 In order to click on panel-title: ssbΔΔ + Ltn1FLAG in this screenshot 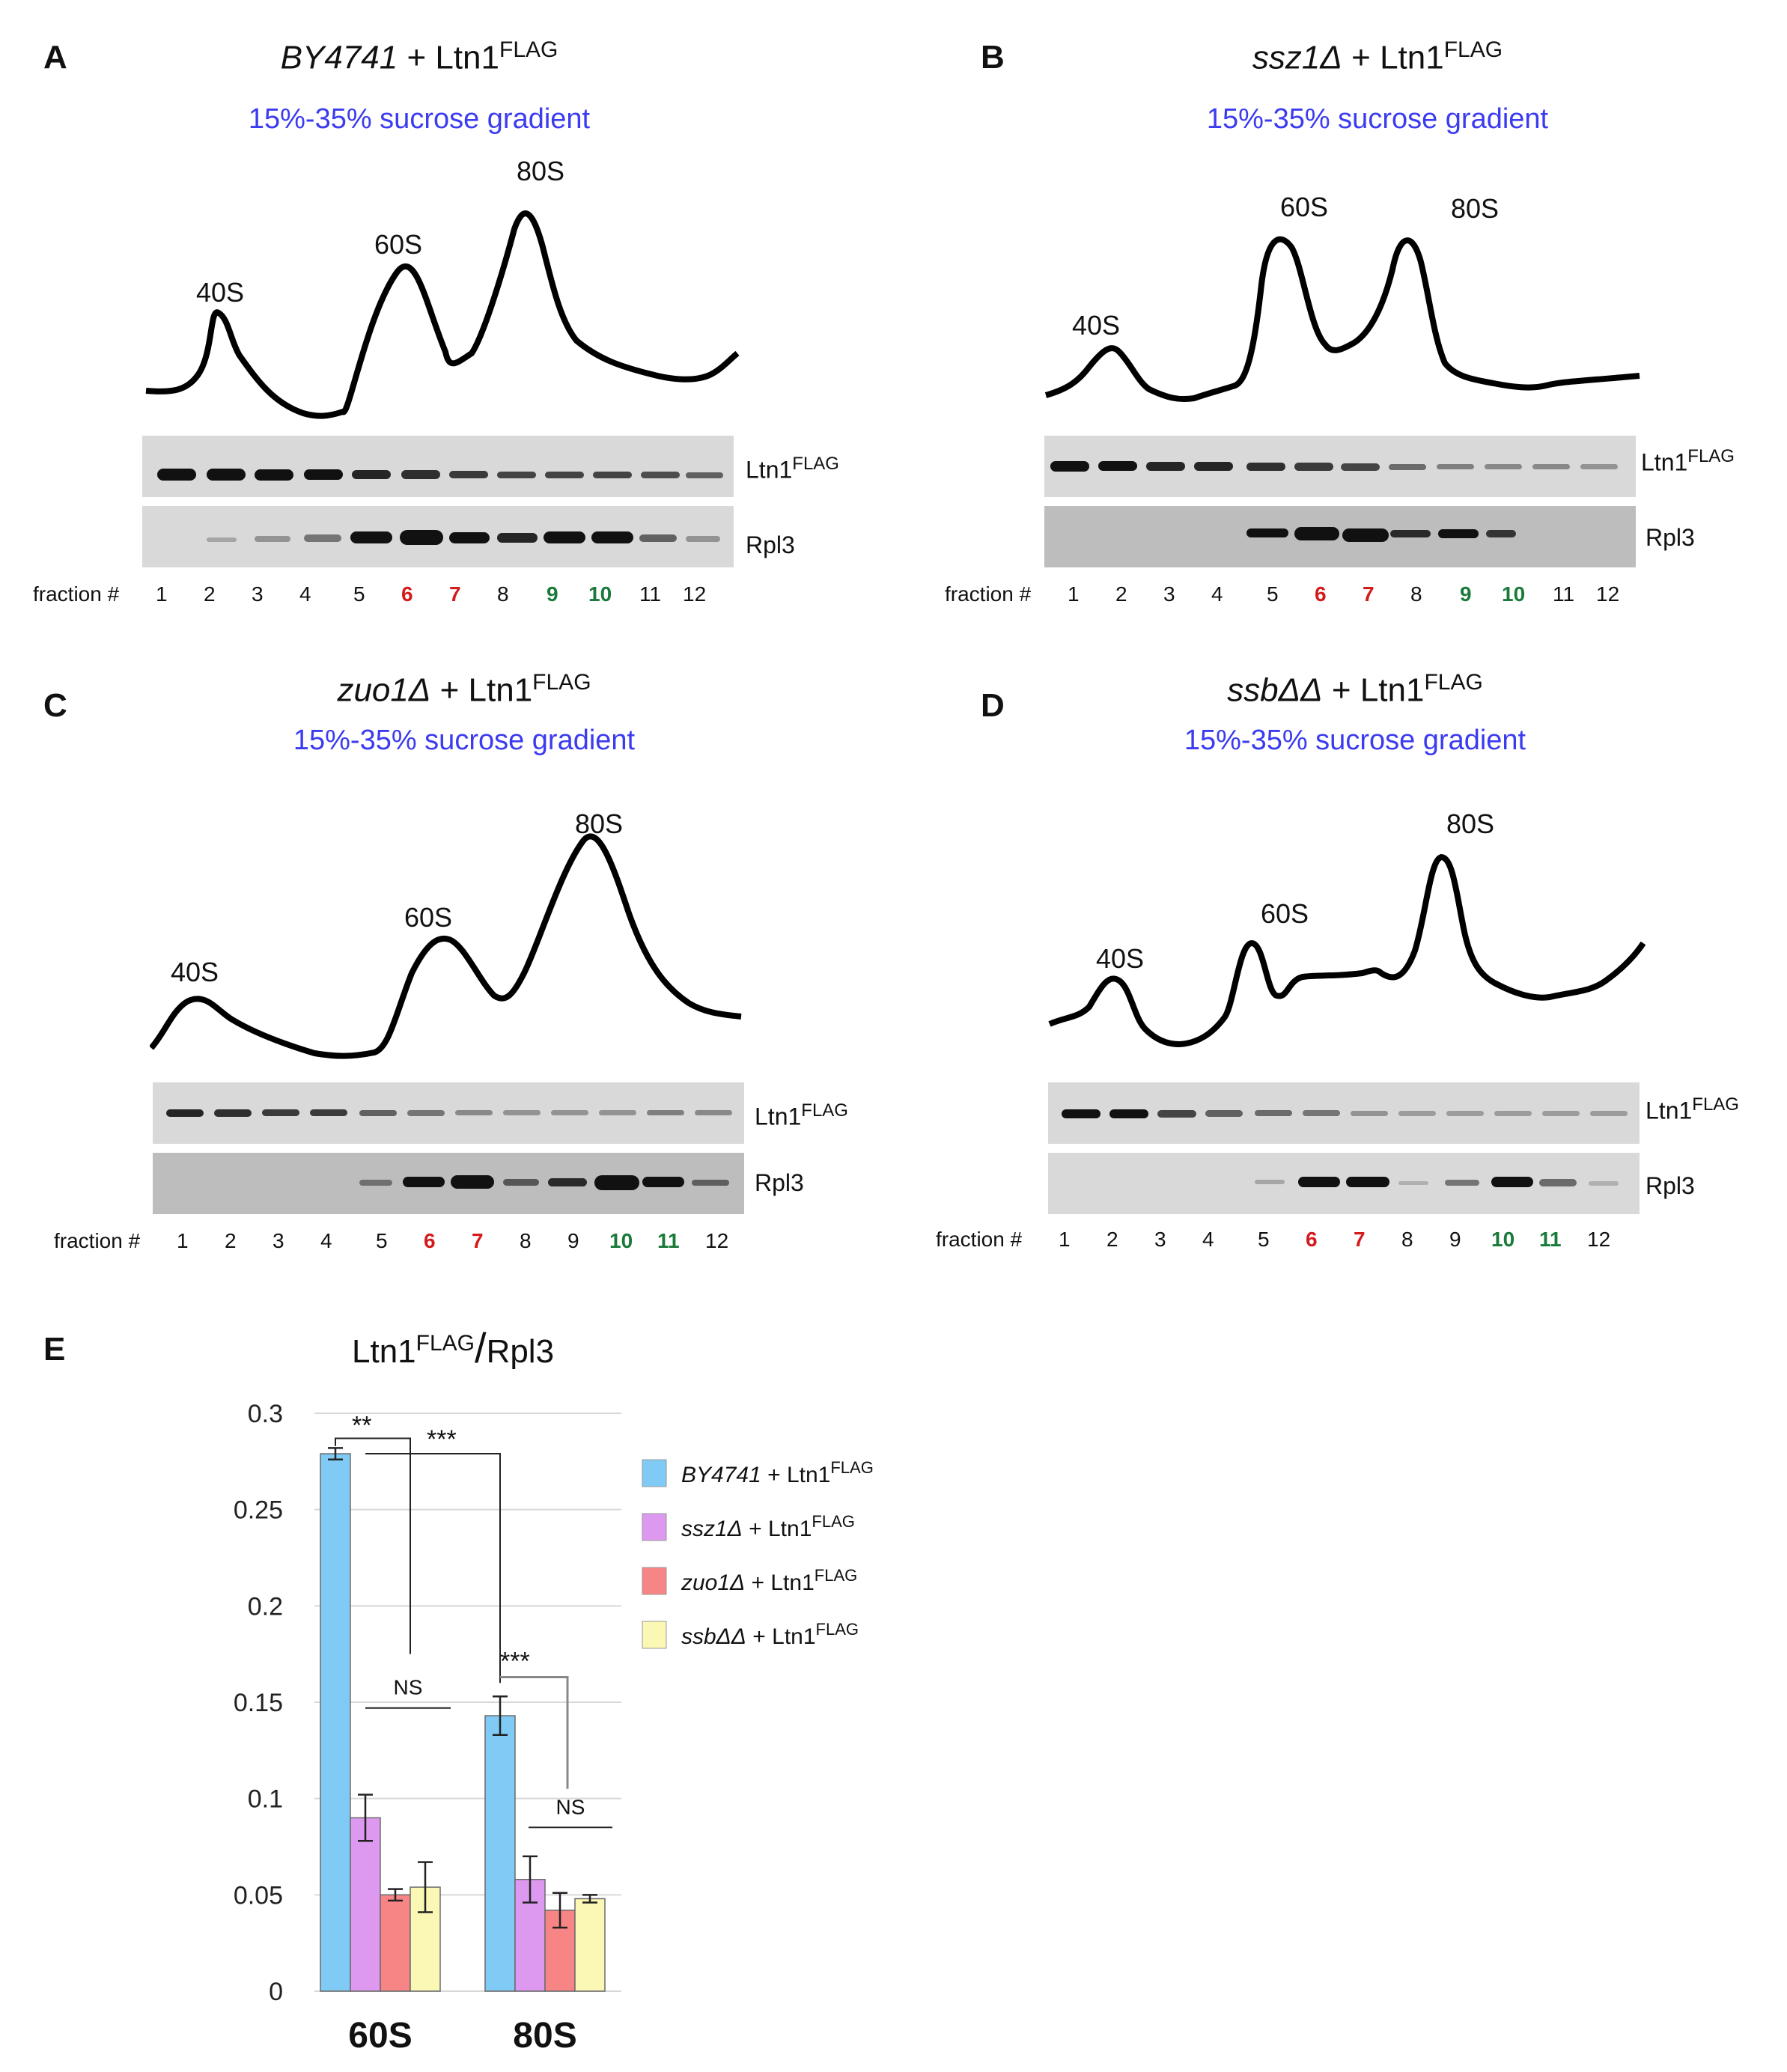, I will do `click(1355, 689)`.